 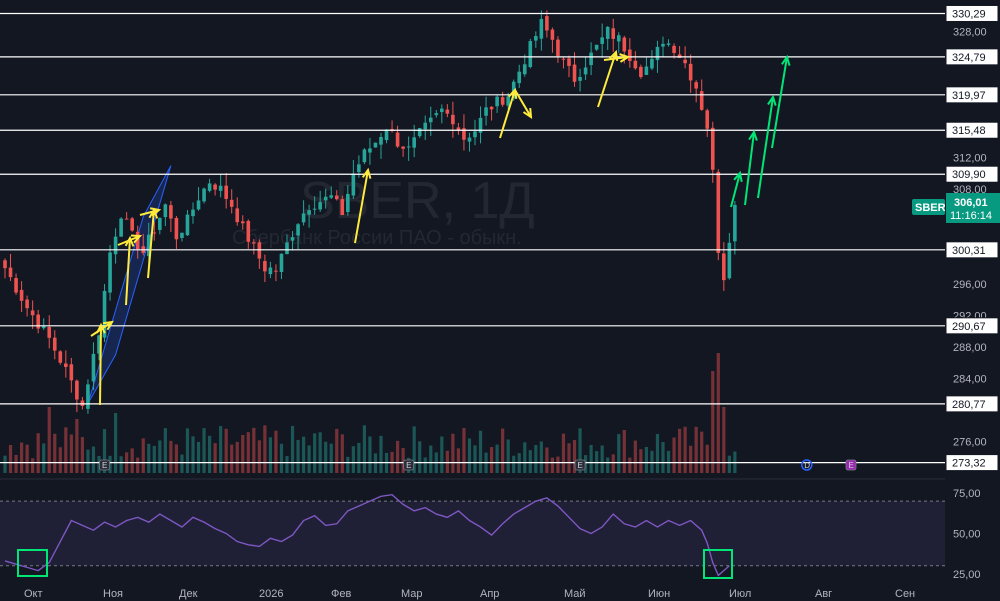 I want to click on time-tick-label: Окт, so click(x=33, y=594).